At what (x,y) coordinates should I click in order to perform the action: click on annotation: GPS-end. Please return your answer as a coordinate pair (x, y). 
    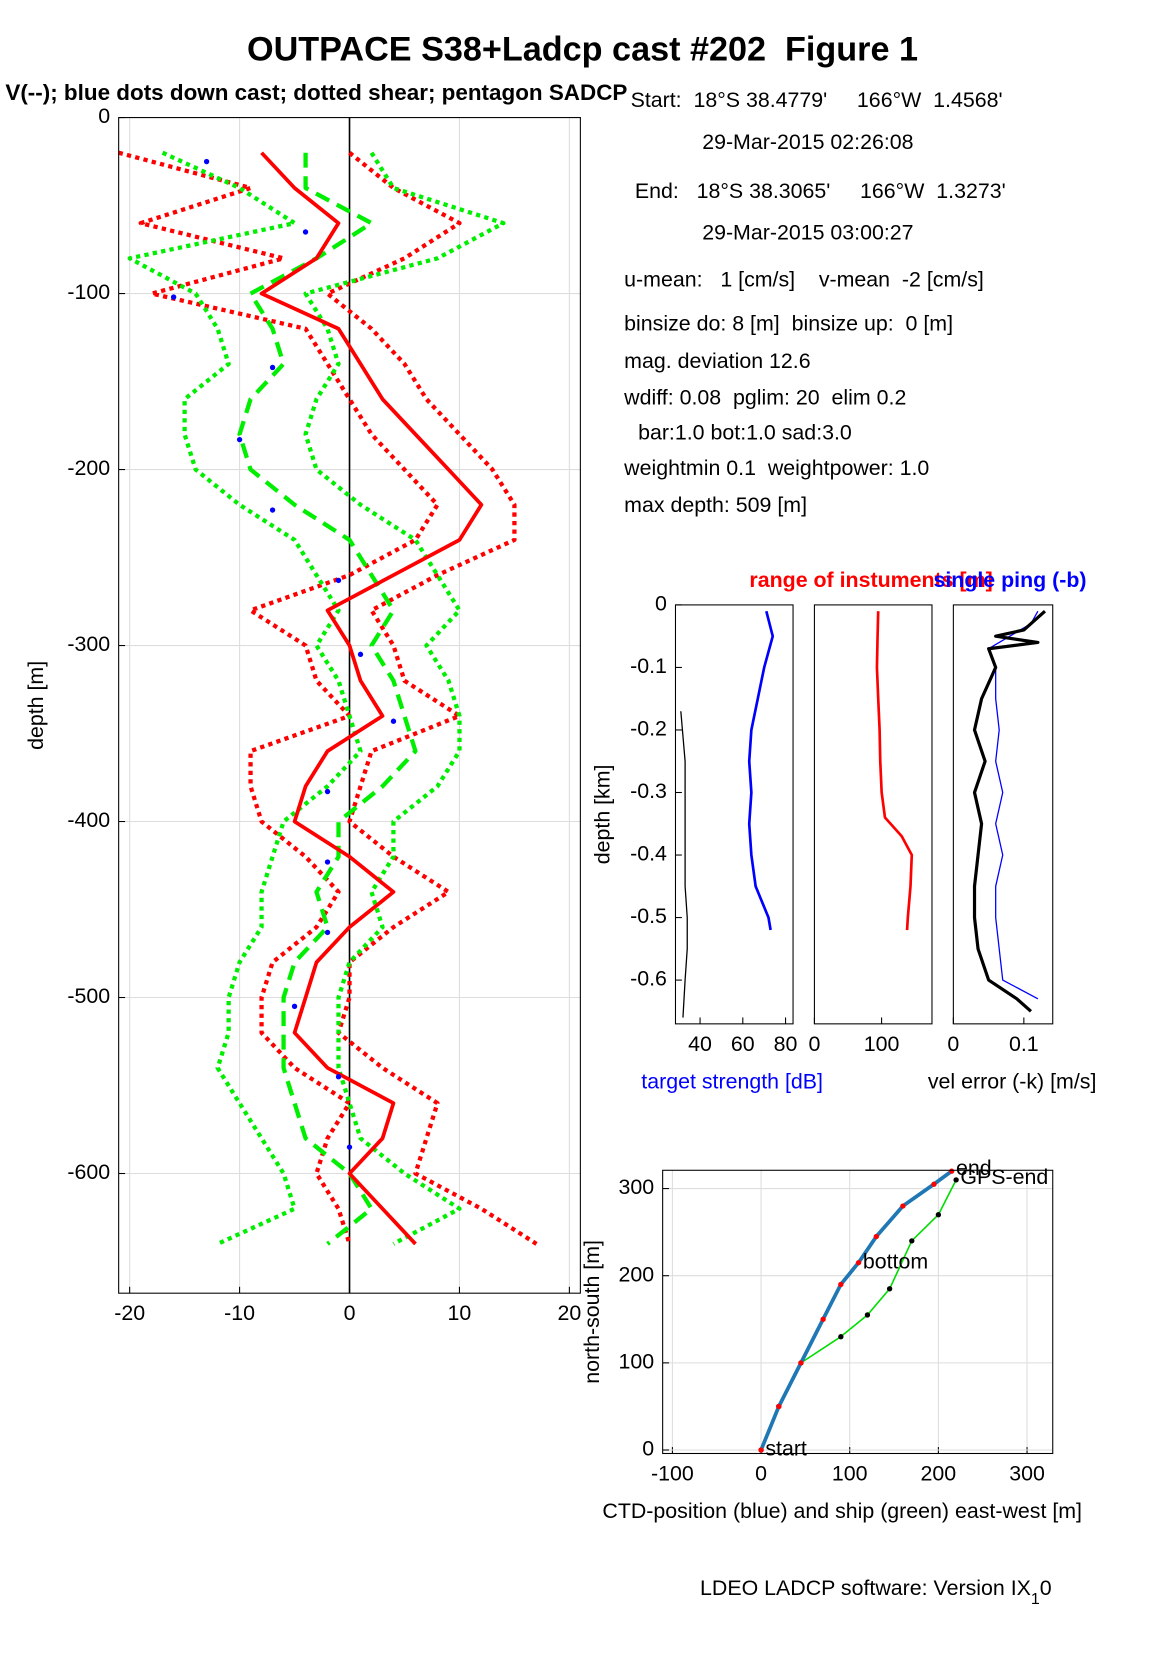
    Looking at the image, I should click on (1004, 1177).